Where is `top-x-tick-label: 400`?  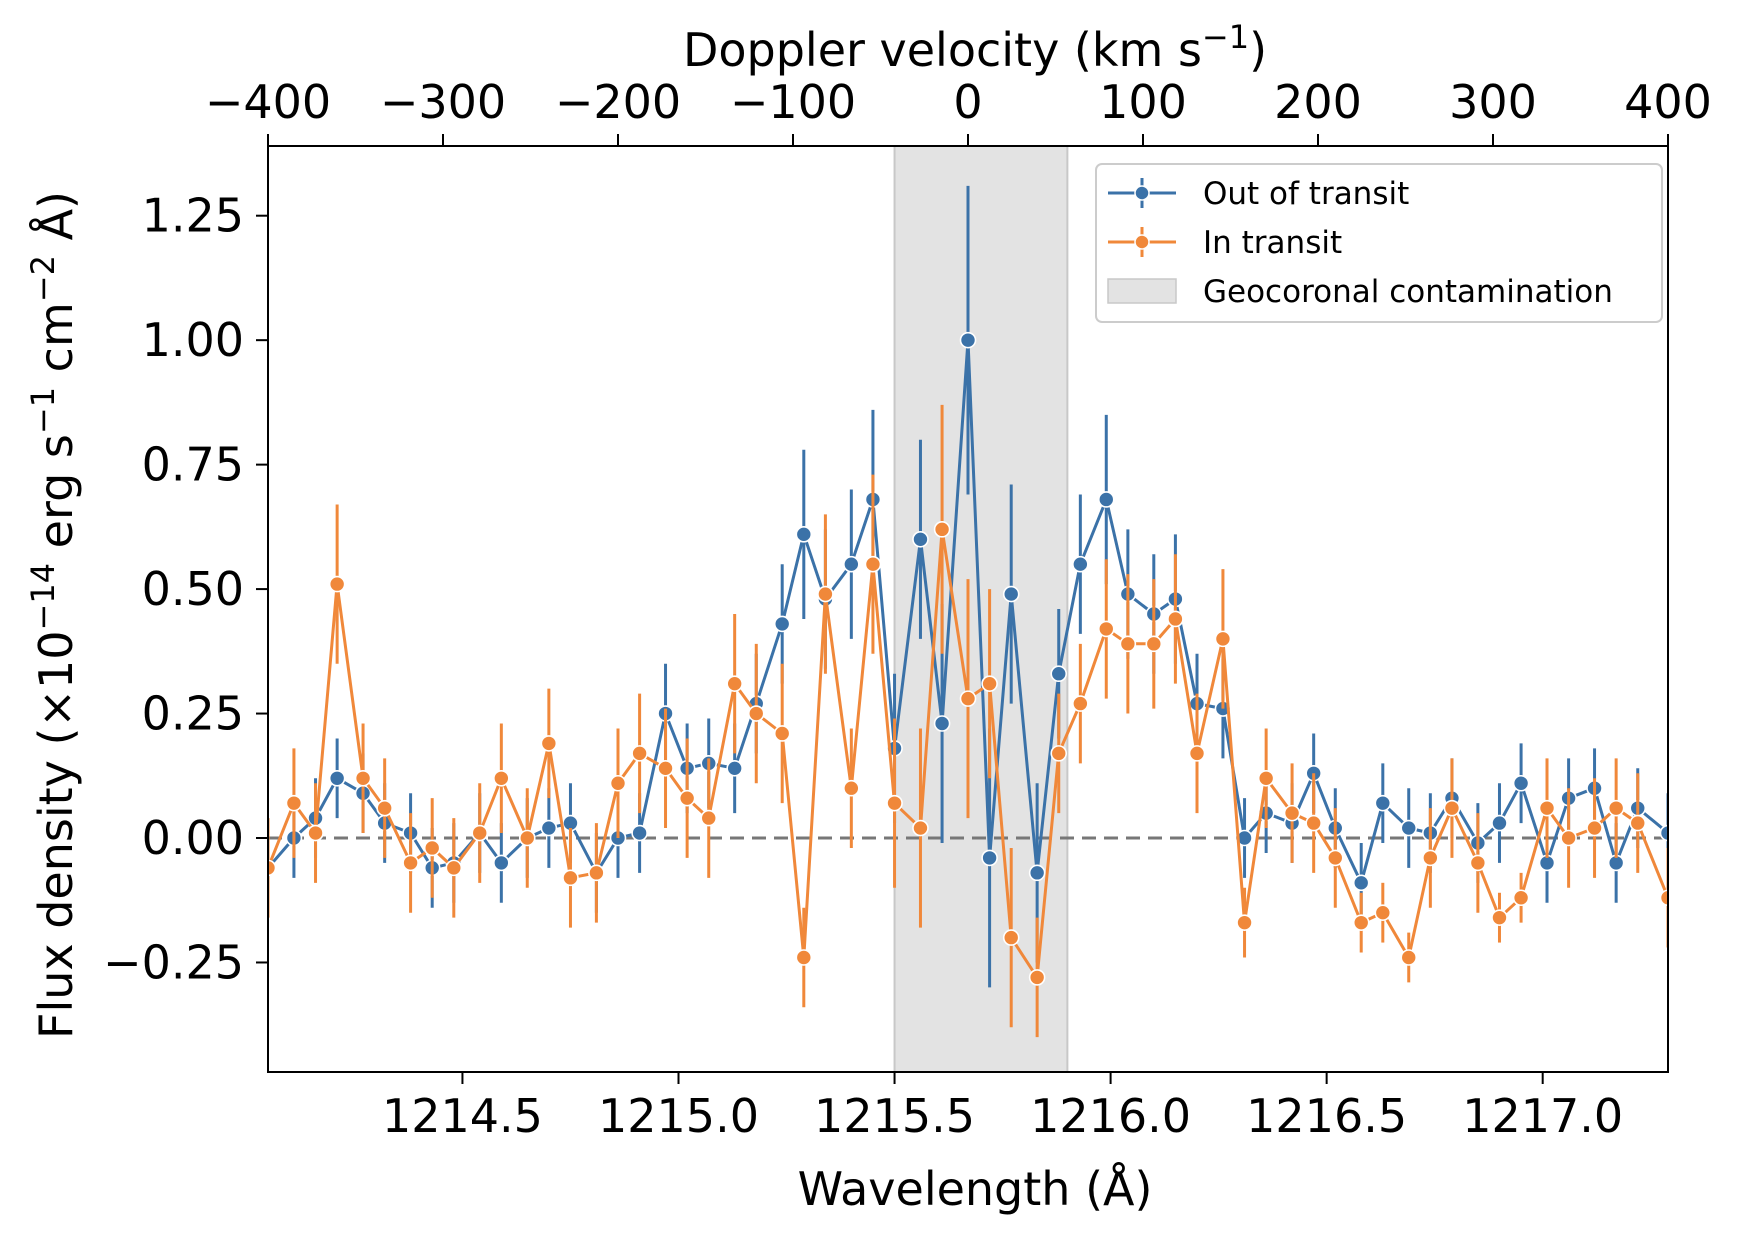 top-x-tick-label: 400 is located at coordinates (1668, 102).